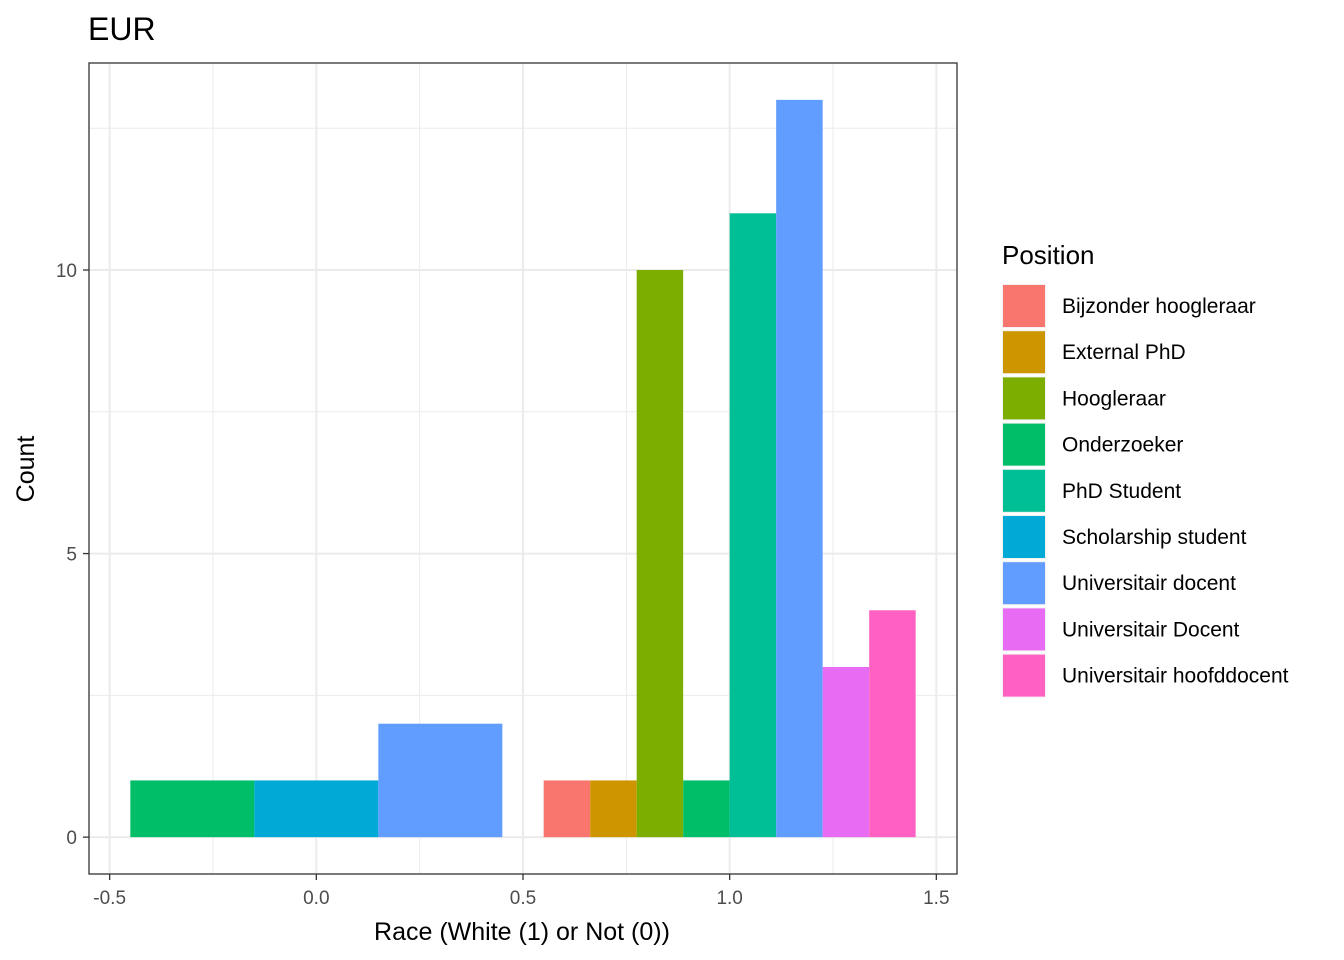  What do you see at coordinates (1114, 398) in the screenshot?
I see `legend-label: Hoogleraar` at bounding box center [1114, 398].